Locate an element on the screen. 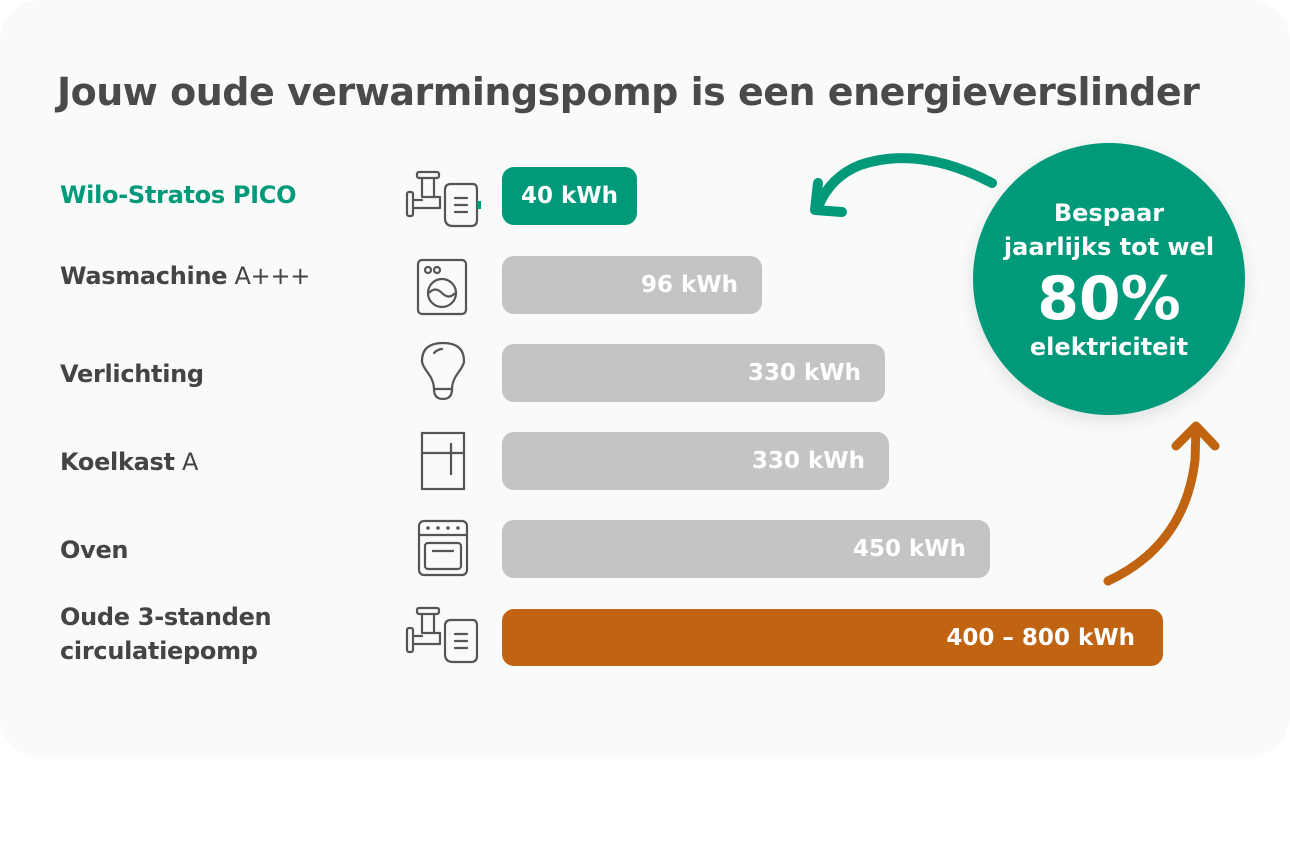 This screenshot has width=1290, height=860. row-label-wilo-stratos-pico: Wilo-Stratos PICO is located at coordinates (178, 195).